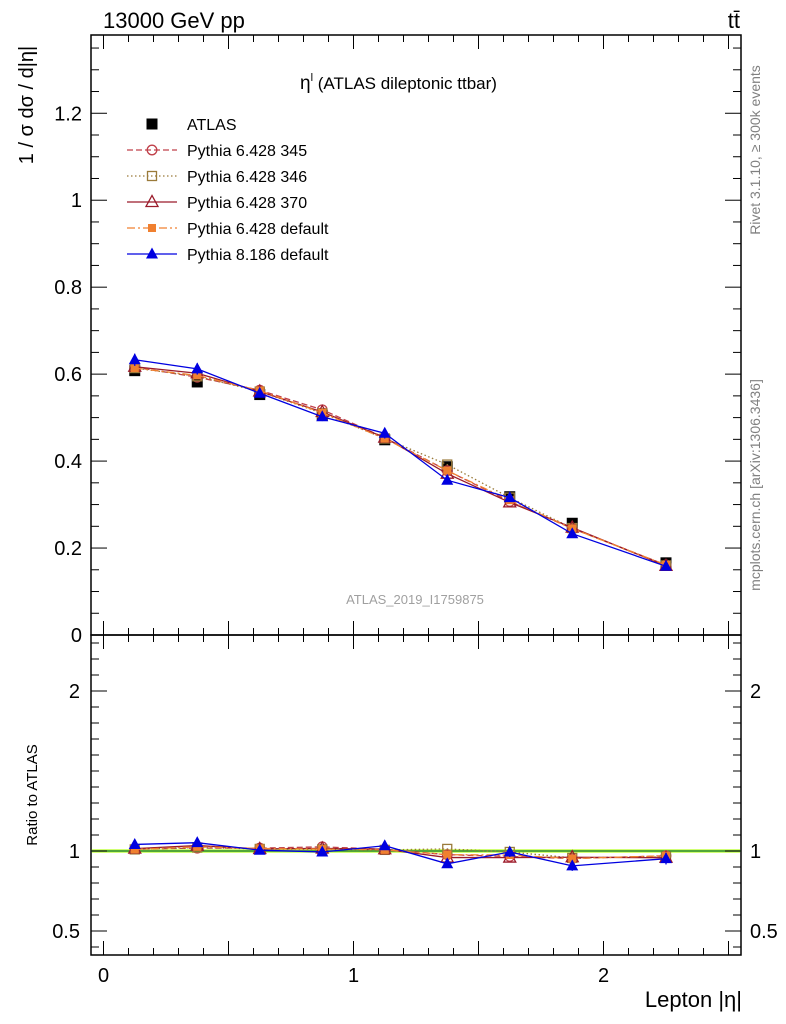 This screenshot has height=1024, width=786. What do you see at coordinates (74, 852) in the screenshot?
I see `ratio-tick-label: 1` at bounding box center [74, 852].